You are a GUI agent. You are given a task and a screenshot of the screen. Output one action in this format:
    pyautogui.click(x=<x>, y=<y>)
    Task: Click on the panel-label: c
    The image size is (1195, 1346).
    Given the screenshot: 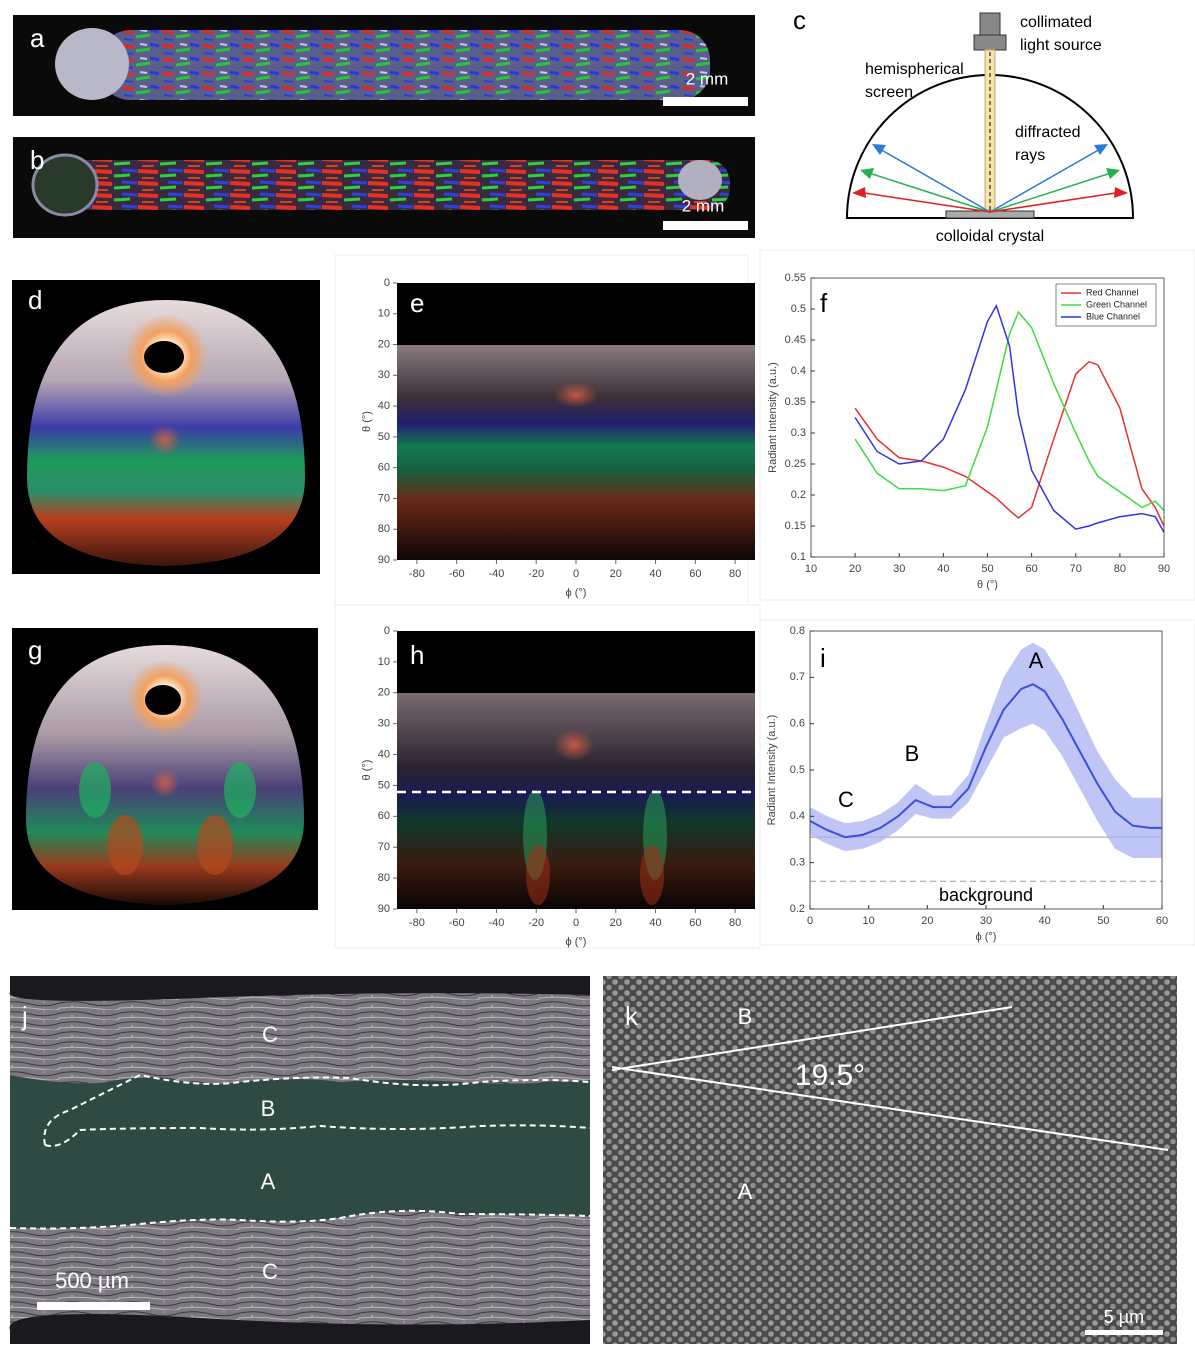 What is the action you would take?
    pyautogui.click(x=799, y=20)
    